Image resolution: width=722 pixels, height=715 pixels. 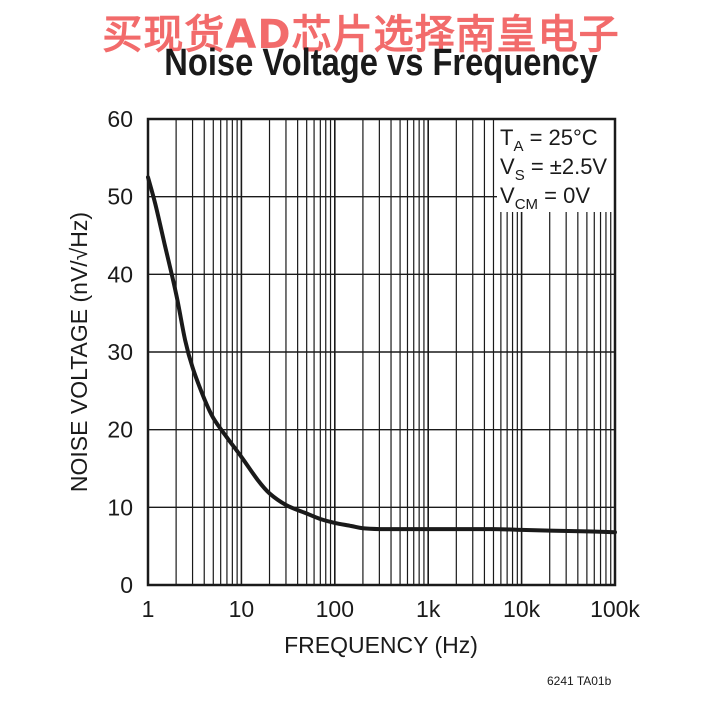 I want to click on y-tick-label: 40, so click(x=120, y=274).